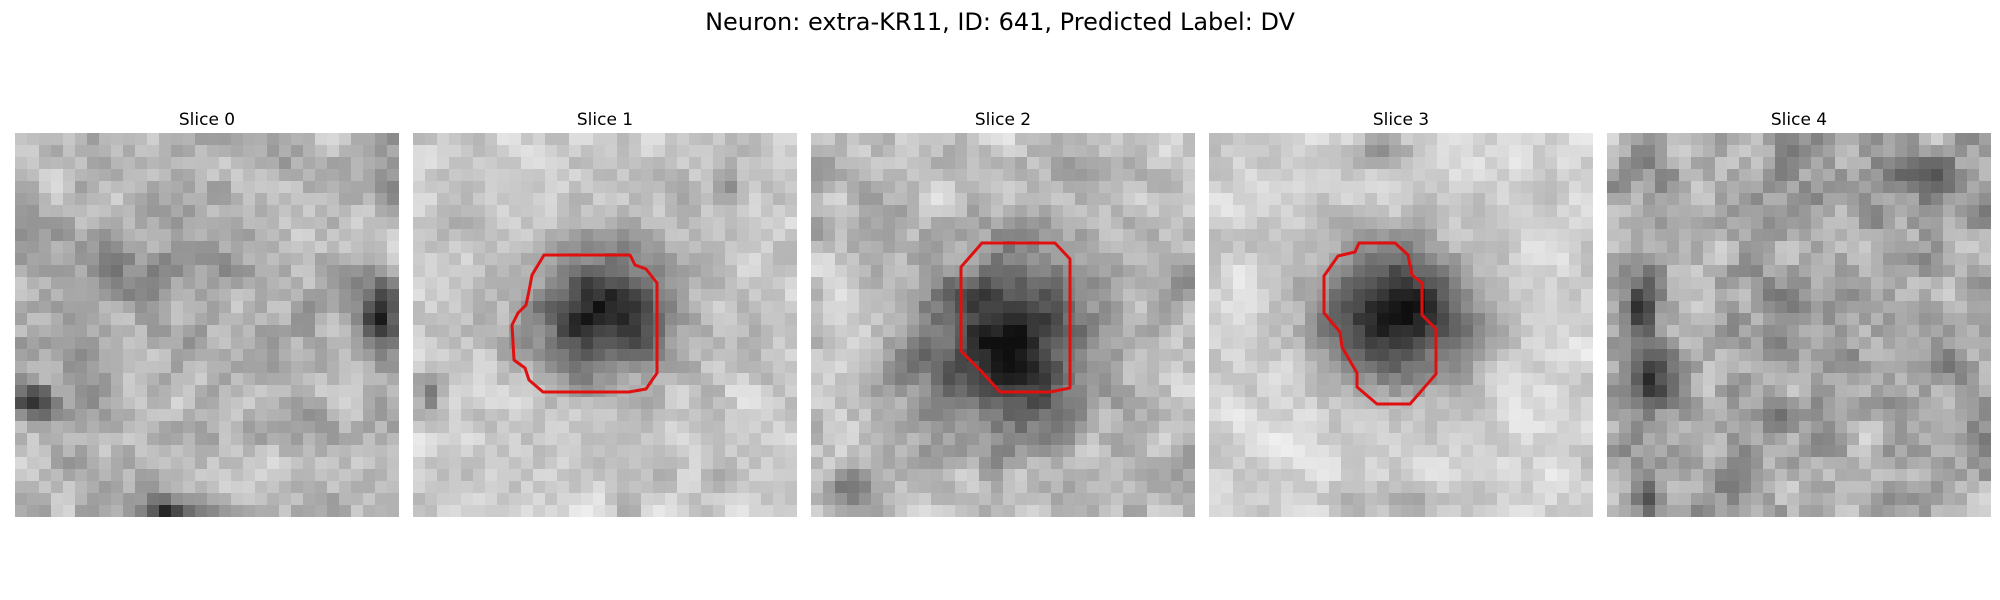 The height and width of the screenshot is (600, 2000). I want to click on slice-2-title: Slice 2, so click(1003, 120).